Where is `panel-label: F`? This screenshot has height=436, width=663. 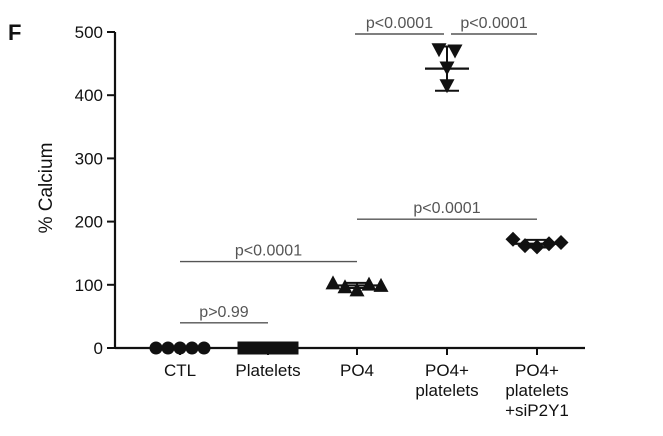
panel-label: F is located at coordinates (14, 32).